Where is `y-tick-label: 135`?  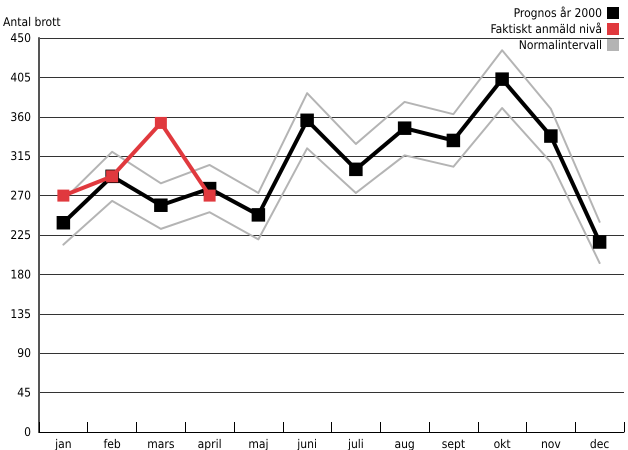
y-tick-label: 135 is located at coordinates (20, 313).